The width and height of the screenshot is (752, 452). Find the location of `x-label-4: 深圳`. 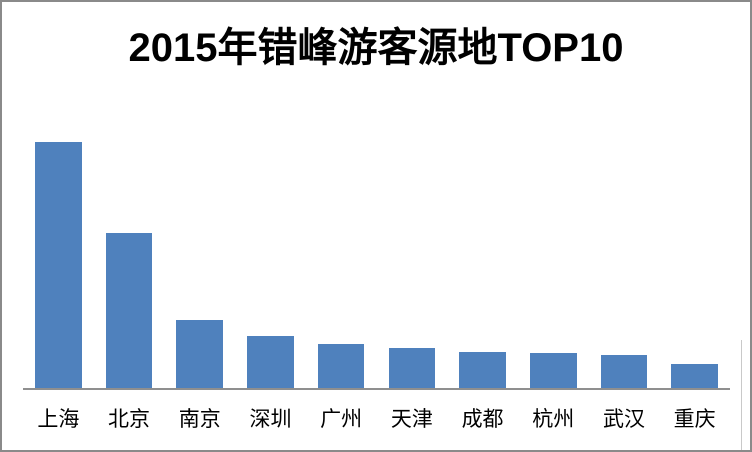

x-label-4: 深圳 is located at coordinates (270, 419).